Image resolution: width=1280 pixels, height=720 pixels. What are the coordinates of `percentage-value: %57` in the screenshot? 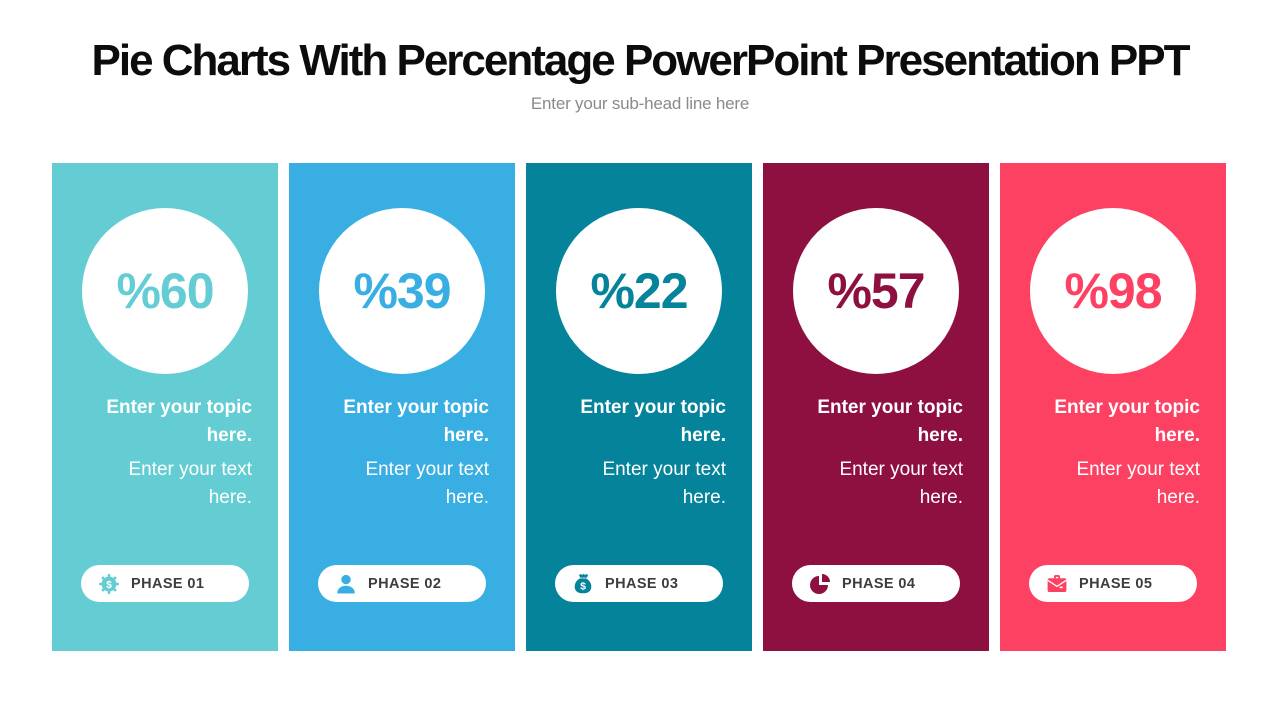 It's located at (876, 291).